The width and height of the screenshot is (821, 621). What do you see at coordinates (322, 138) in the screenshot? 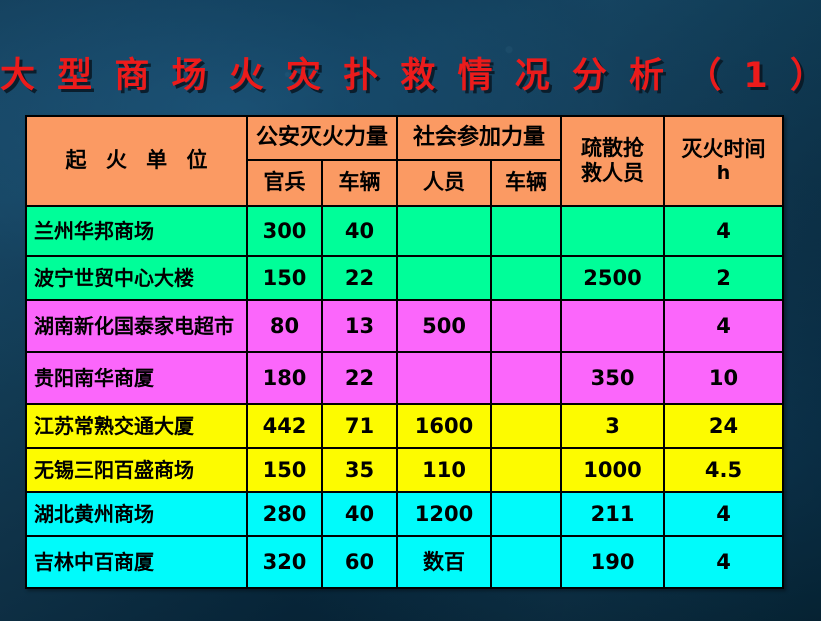
I see `col-group-header-police-force: 公安灭火力量` at bounding box center [322, 138].